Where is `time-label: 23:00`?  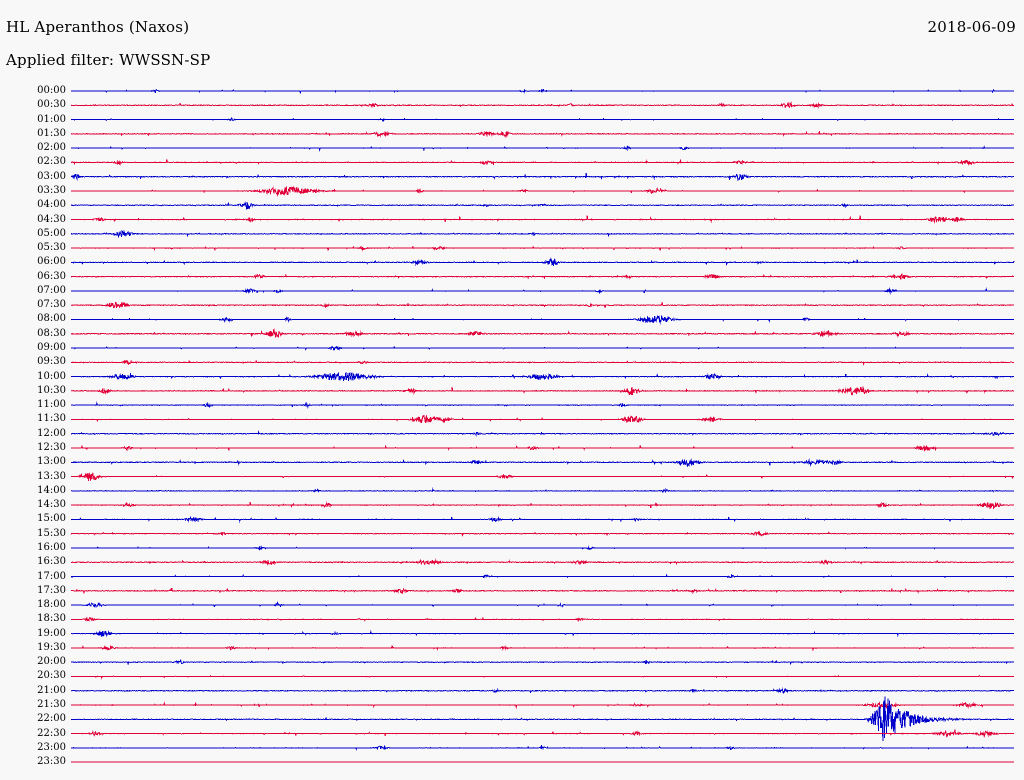 time-label: 23:00 is located at coordinates (51, 747).